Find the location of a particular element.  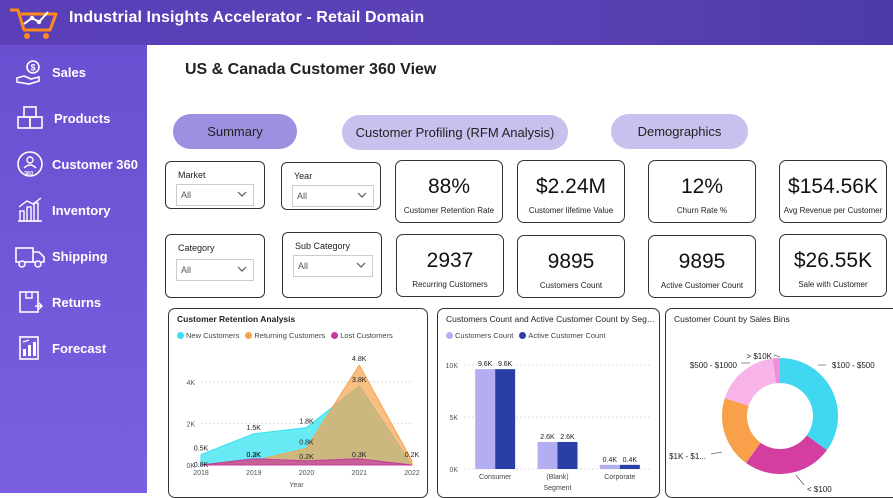

legend-active: Active Customer Count is located at coordinates (562, 335).